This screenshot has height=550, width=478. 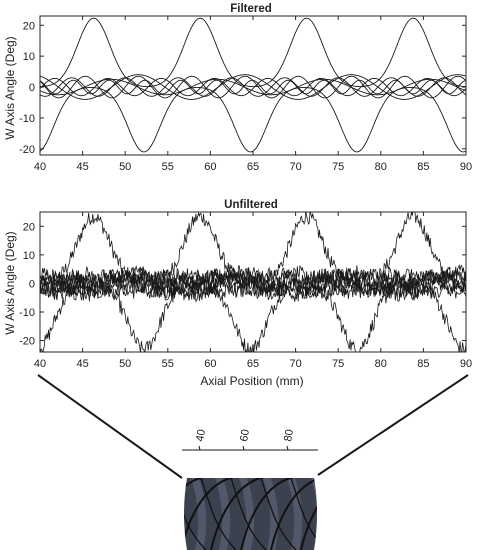 I want to click on x-tick-label-unfiltered-90: 90, so click(x=466, y=364).